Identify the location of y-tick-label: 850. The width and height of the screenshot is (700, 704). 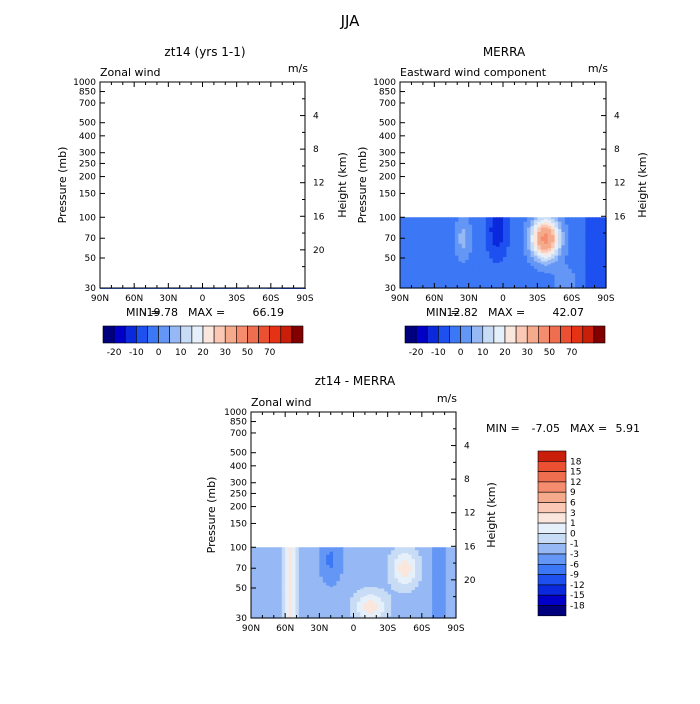
(87, 93).